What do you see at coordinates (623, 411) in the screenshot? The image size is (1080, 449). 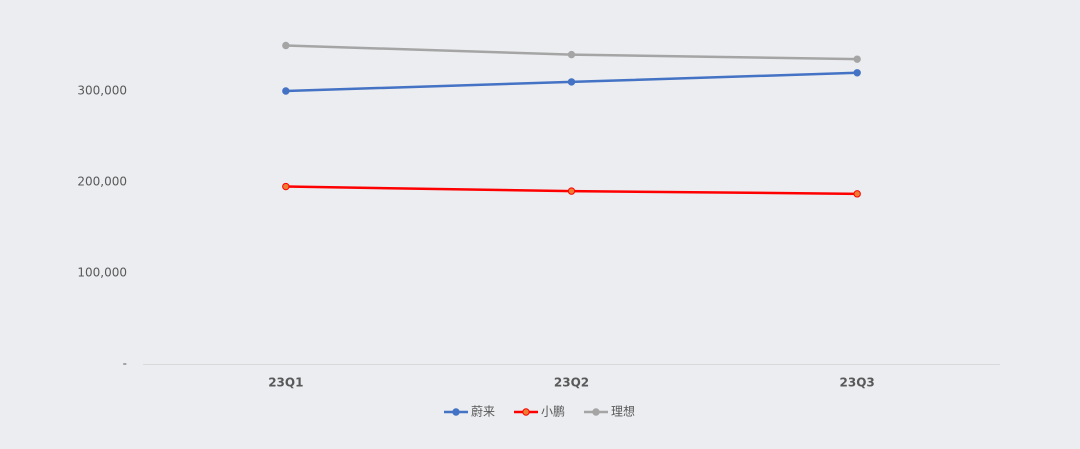 I see `legend-label: 理想` at bounding box center [623, 411].